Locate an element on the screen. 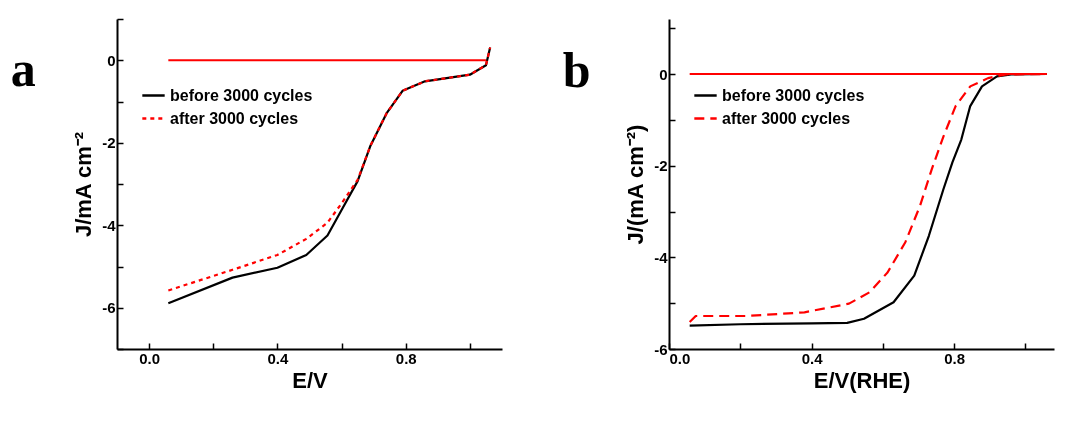  chart-title: a is located at coordinates (23, 69).